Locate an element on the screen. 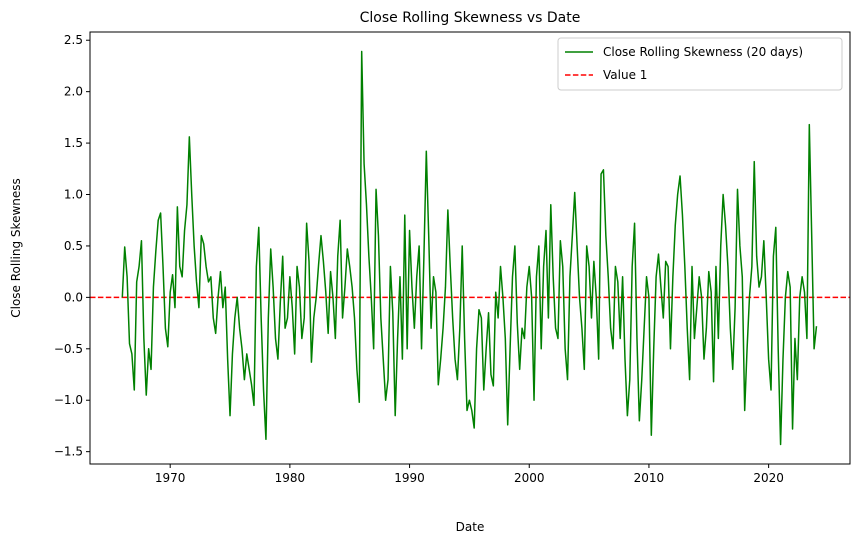 This screenshot has width=857, height=547. y-tick-label: 0.0 is located at coordinates (73, 297).